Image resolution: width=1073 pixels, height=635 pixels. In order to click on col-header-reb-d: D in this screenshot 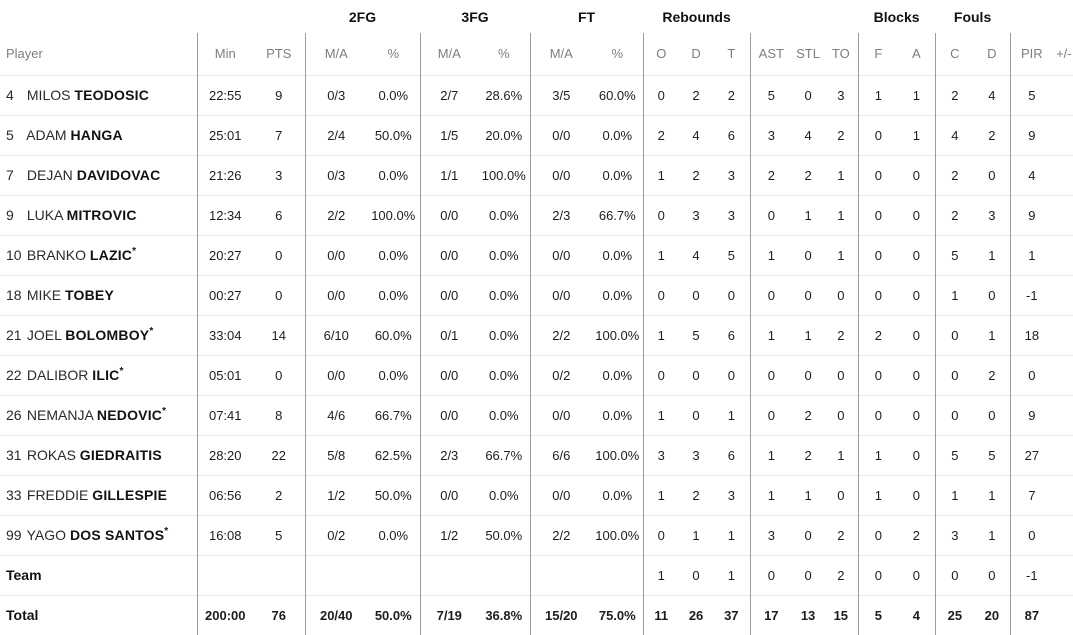, I will do `click(696, 54)`.